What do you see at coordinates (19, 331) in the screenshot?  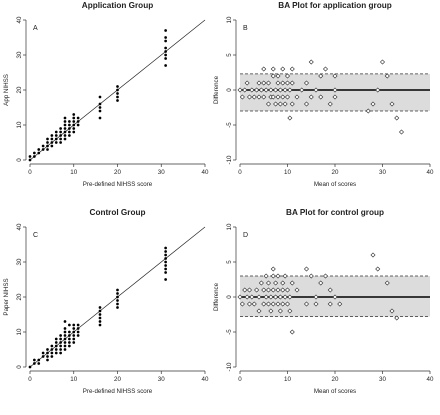 I see `y-tick-label: 10` at bounding box center [19, 331].